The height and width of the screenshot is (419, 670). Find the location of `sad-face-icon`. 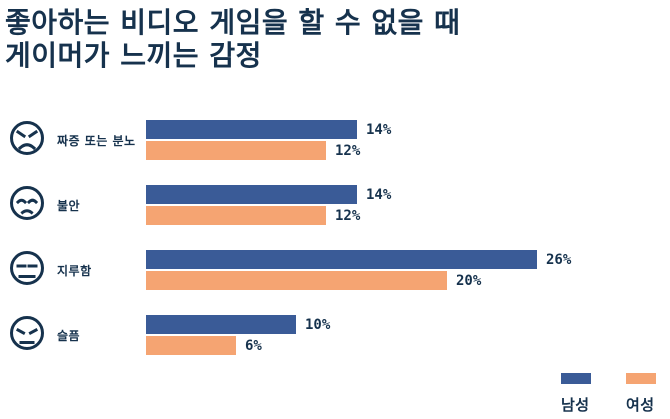

sad-face-icon is located at coordinates (27, 332).